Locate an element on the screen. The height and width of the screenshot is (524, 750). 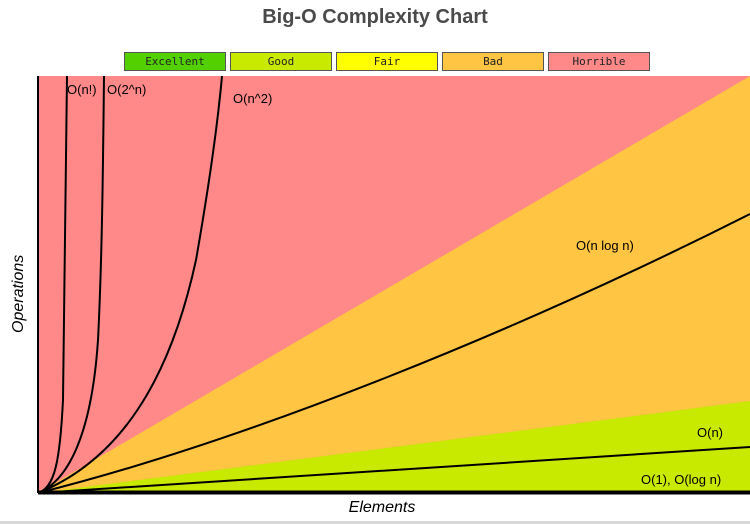
legend-item-bad: Bad is located at coordinates (493, 61).